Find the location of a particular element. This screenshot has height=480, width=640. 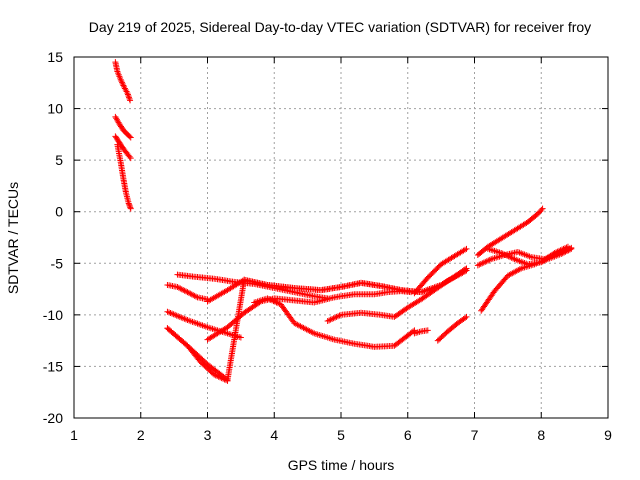

series-s20 is located at coordinates (527, 255).